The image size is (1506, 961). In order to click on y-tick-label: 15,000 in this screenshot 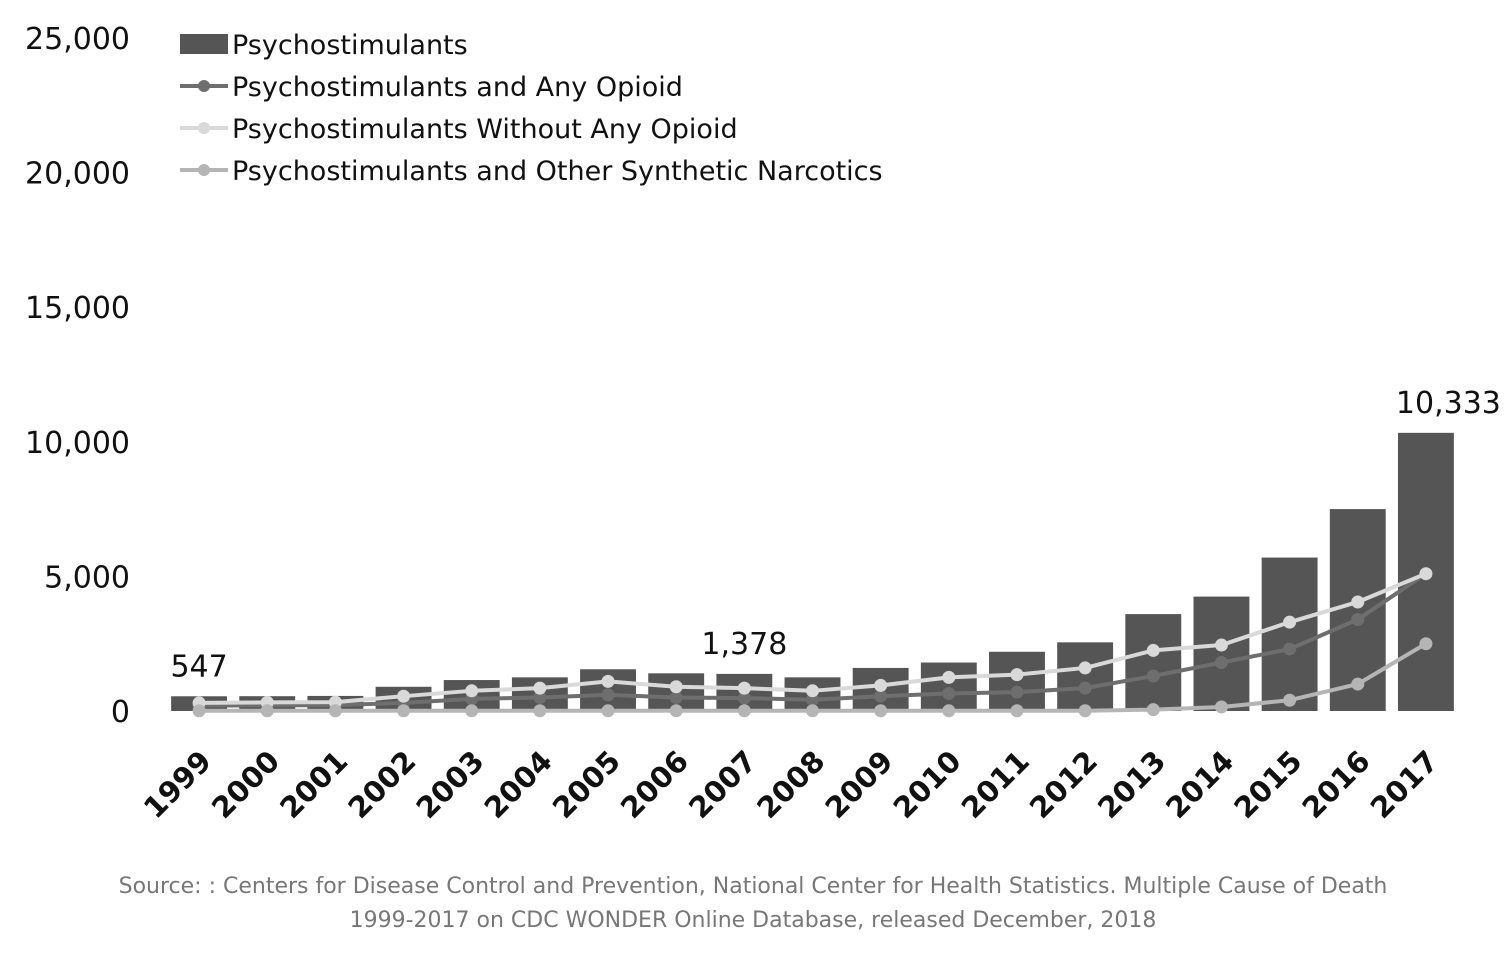, I will do `click(77, 308)`.